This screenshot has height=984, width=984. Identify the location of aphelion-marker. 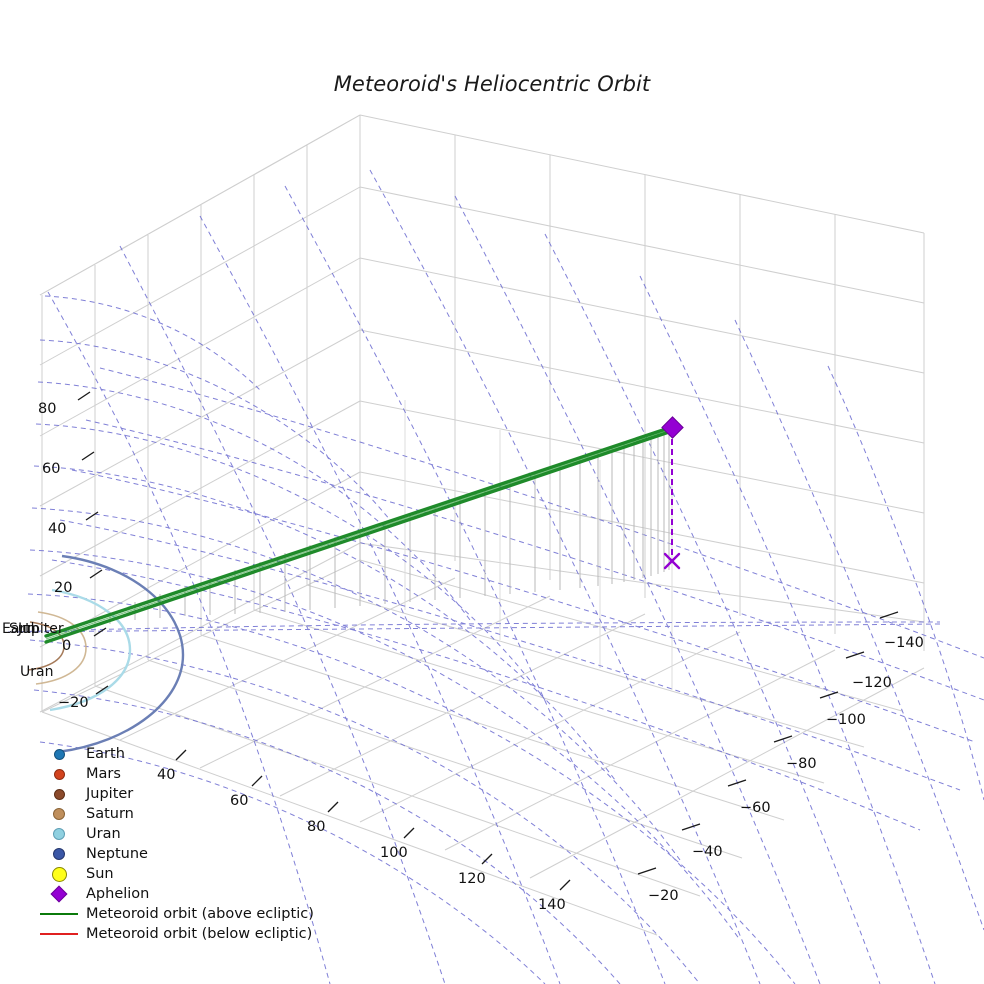
(672, 427).